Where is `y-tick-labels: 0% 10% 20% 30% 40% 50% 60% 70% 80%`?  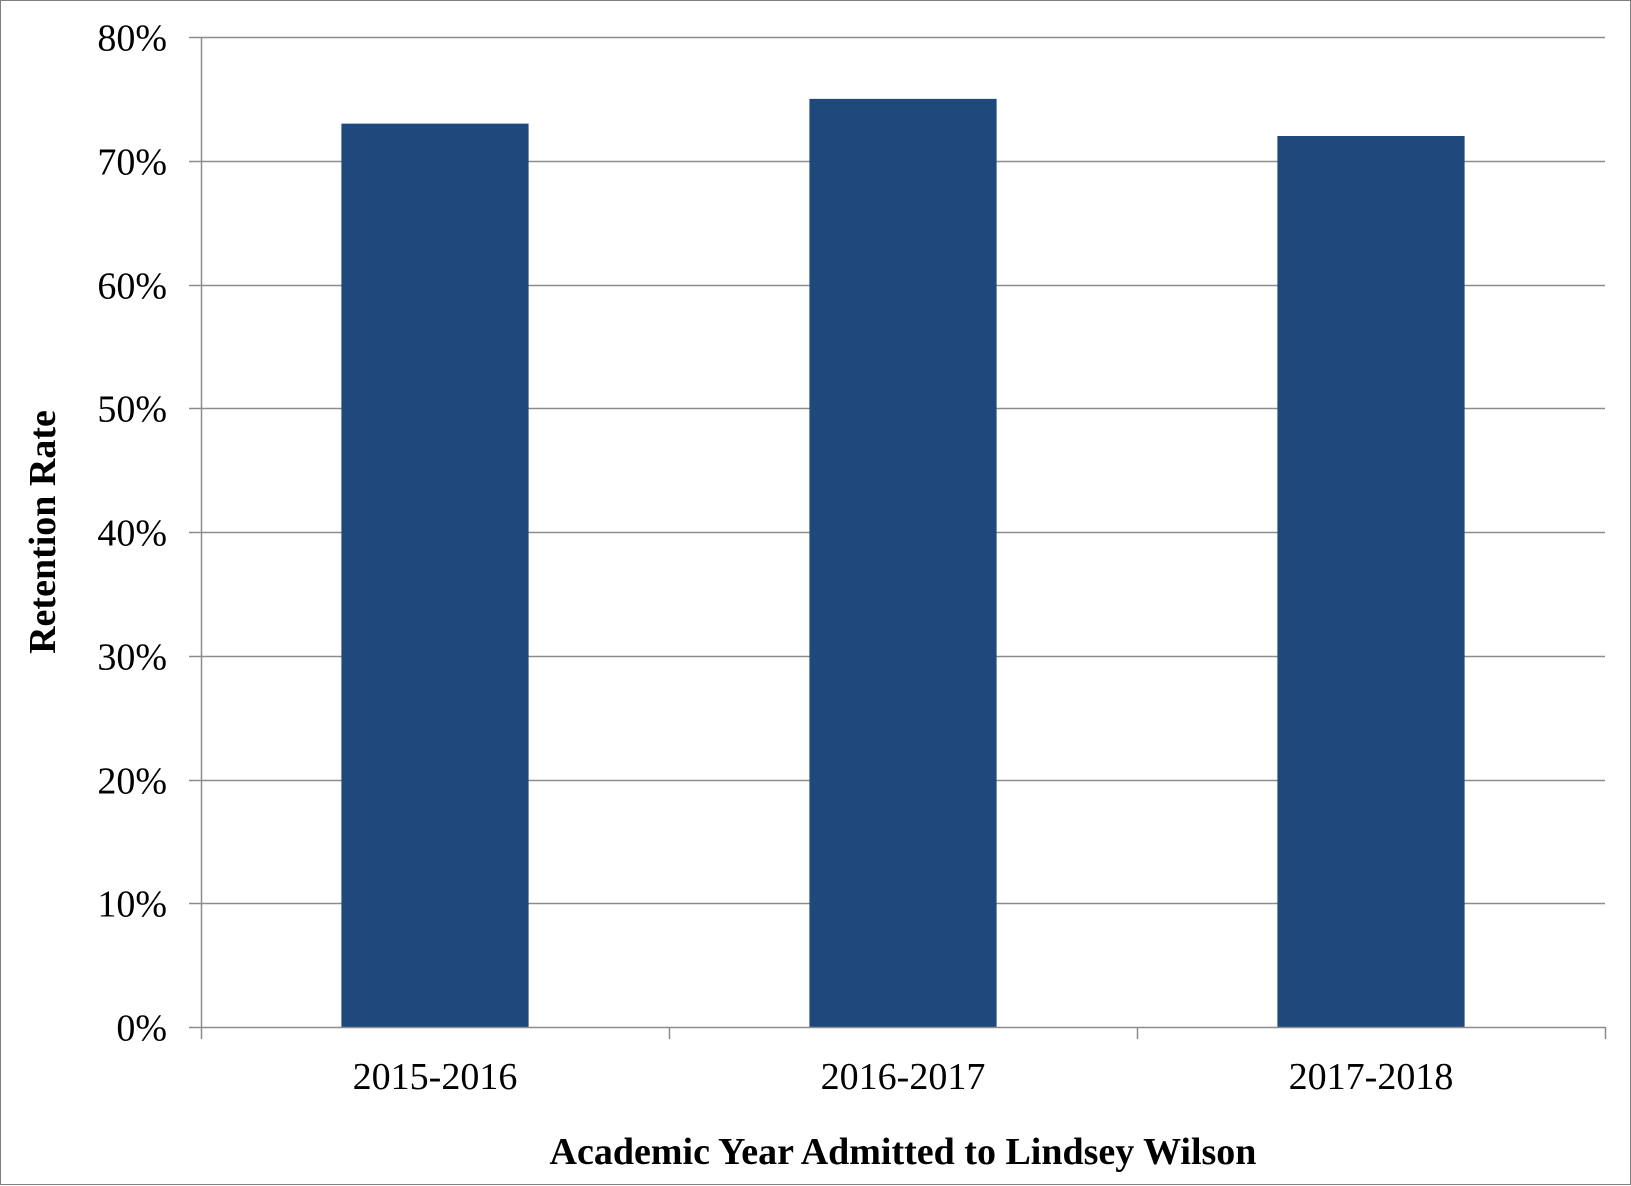
y-tick-labels: 0% 10% 20% 30% 40% 50% 60% 70% 80% is located at coordinates (132, 534).